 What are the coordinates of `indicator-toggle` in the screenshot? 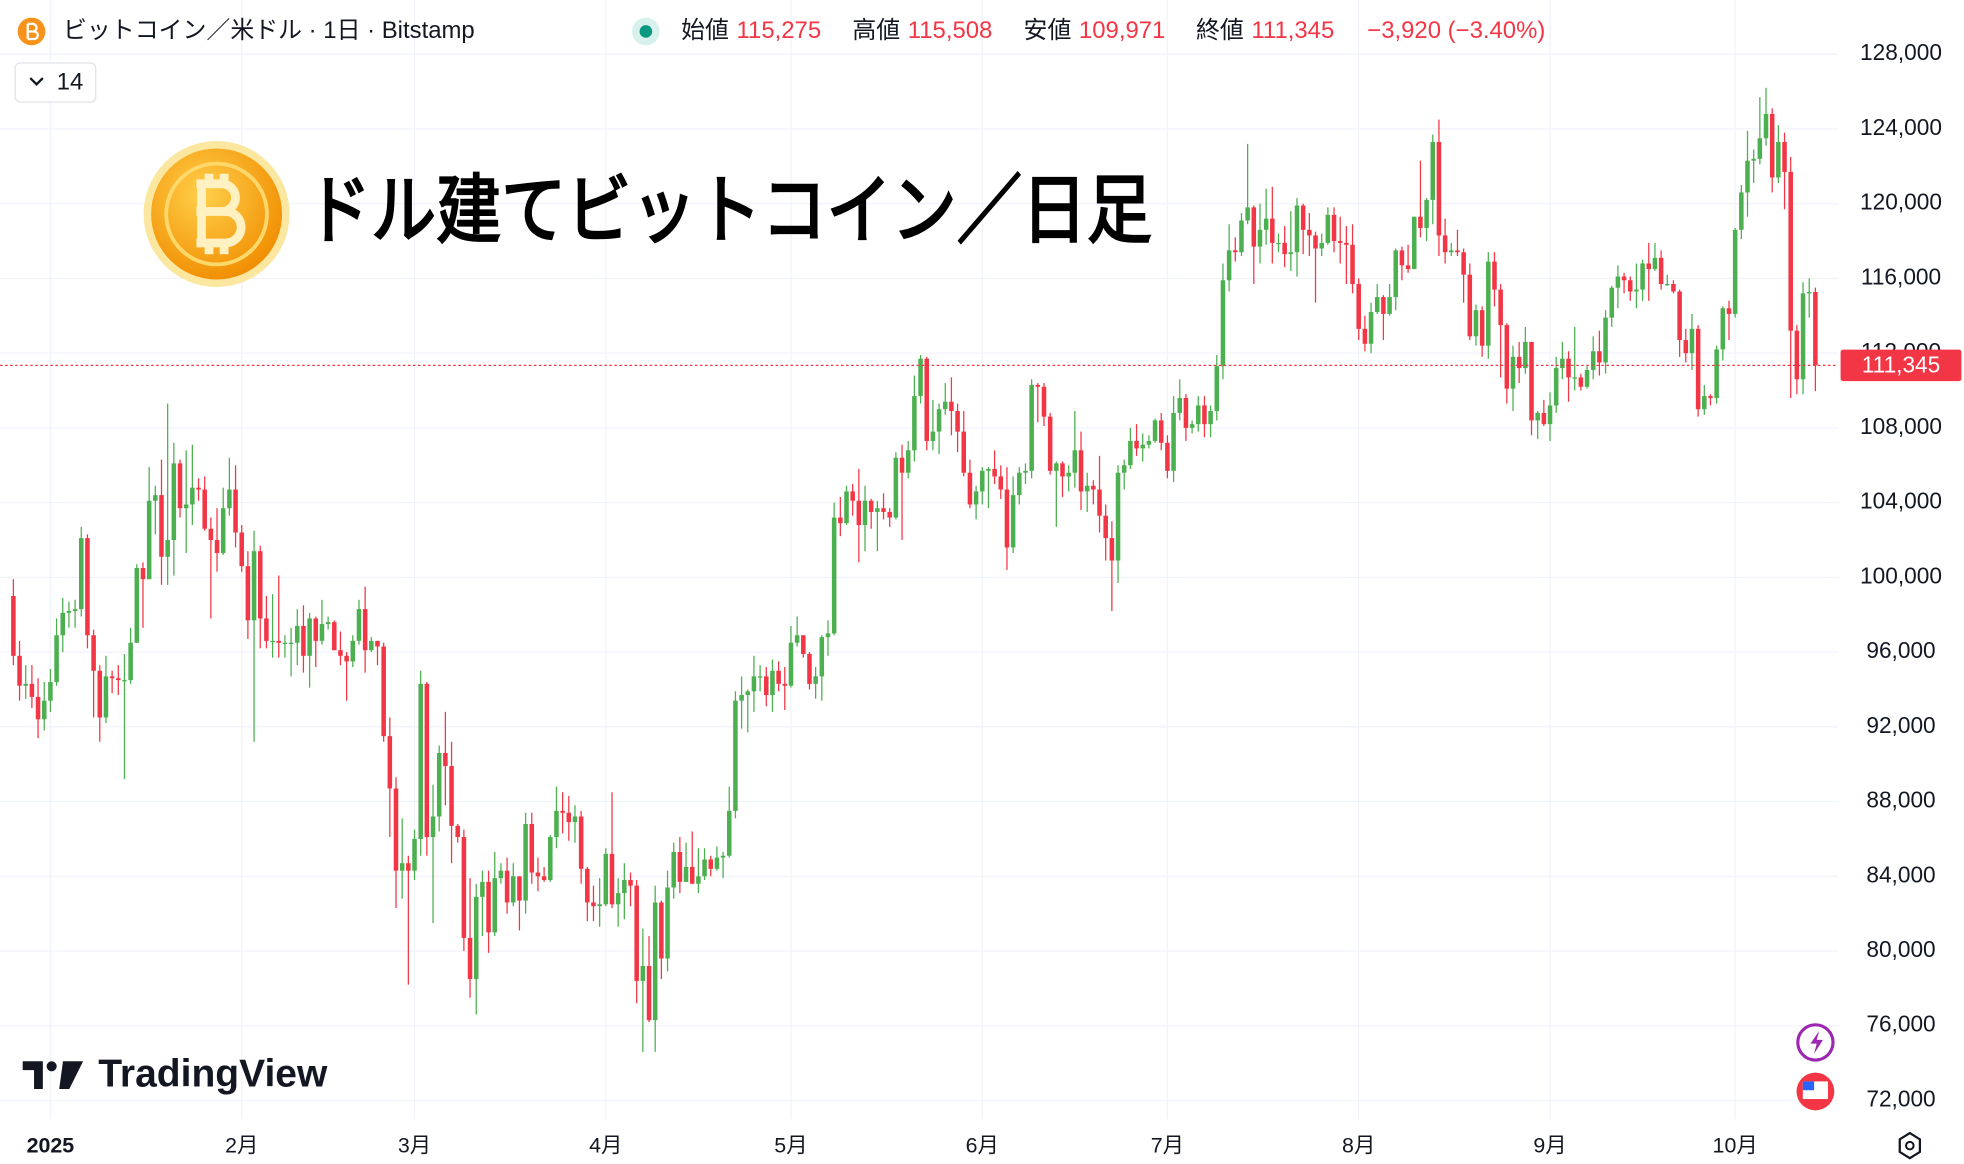 It's located at (55, 82).